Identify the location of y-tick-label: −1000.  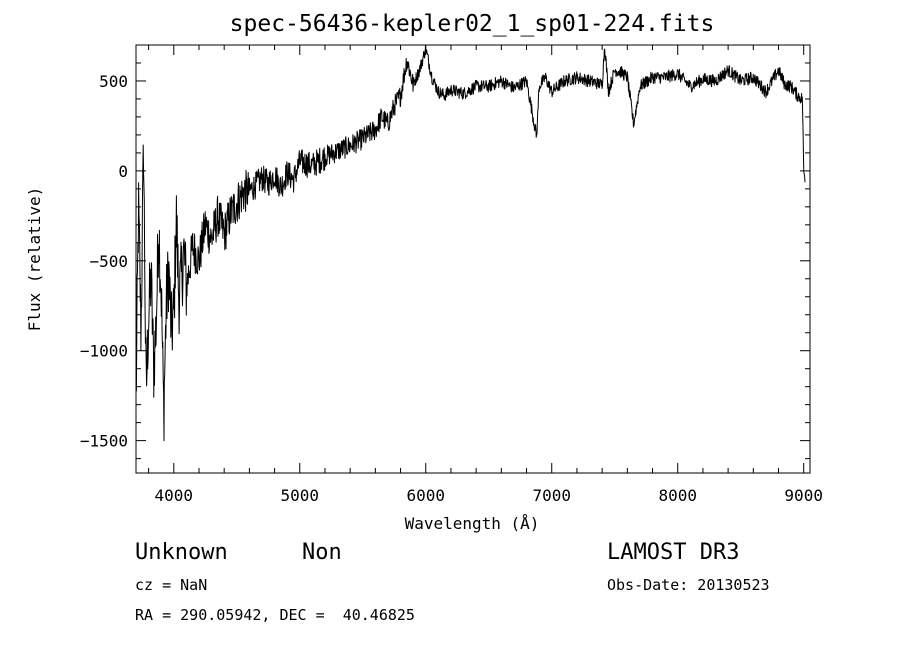
(104, 351).